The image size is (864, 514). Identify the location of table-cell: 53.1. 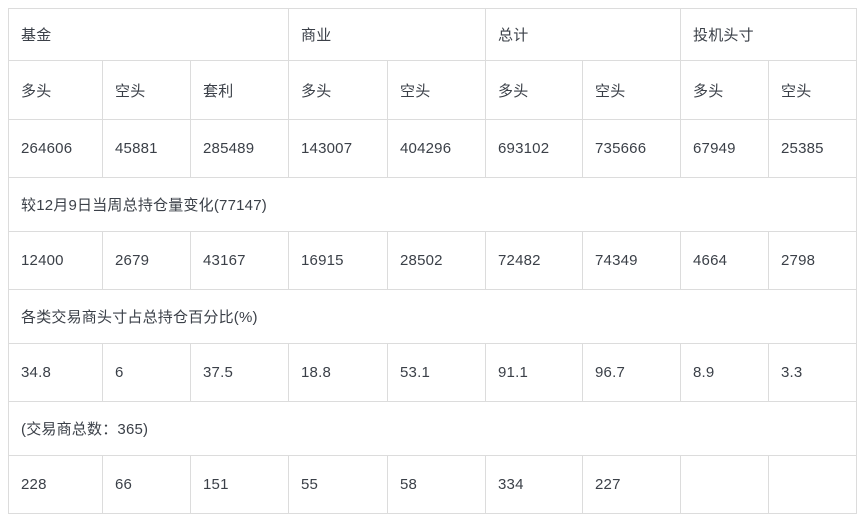
(436, 372).